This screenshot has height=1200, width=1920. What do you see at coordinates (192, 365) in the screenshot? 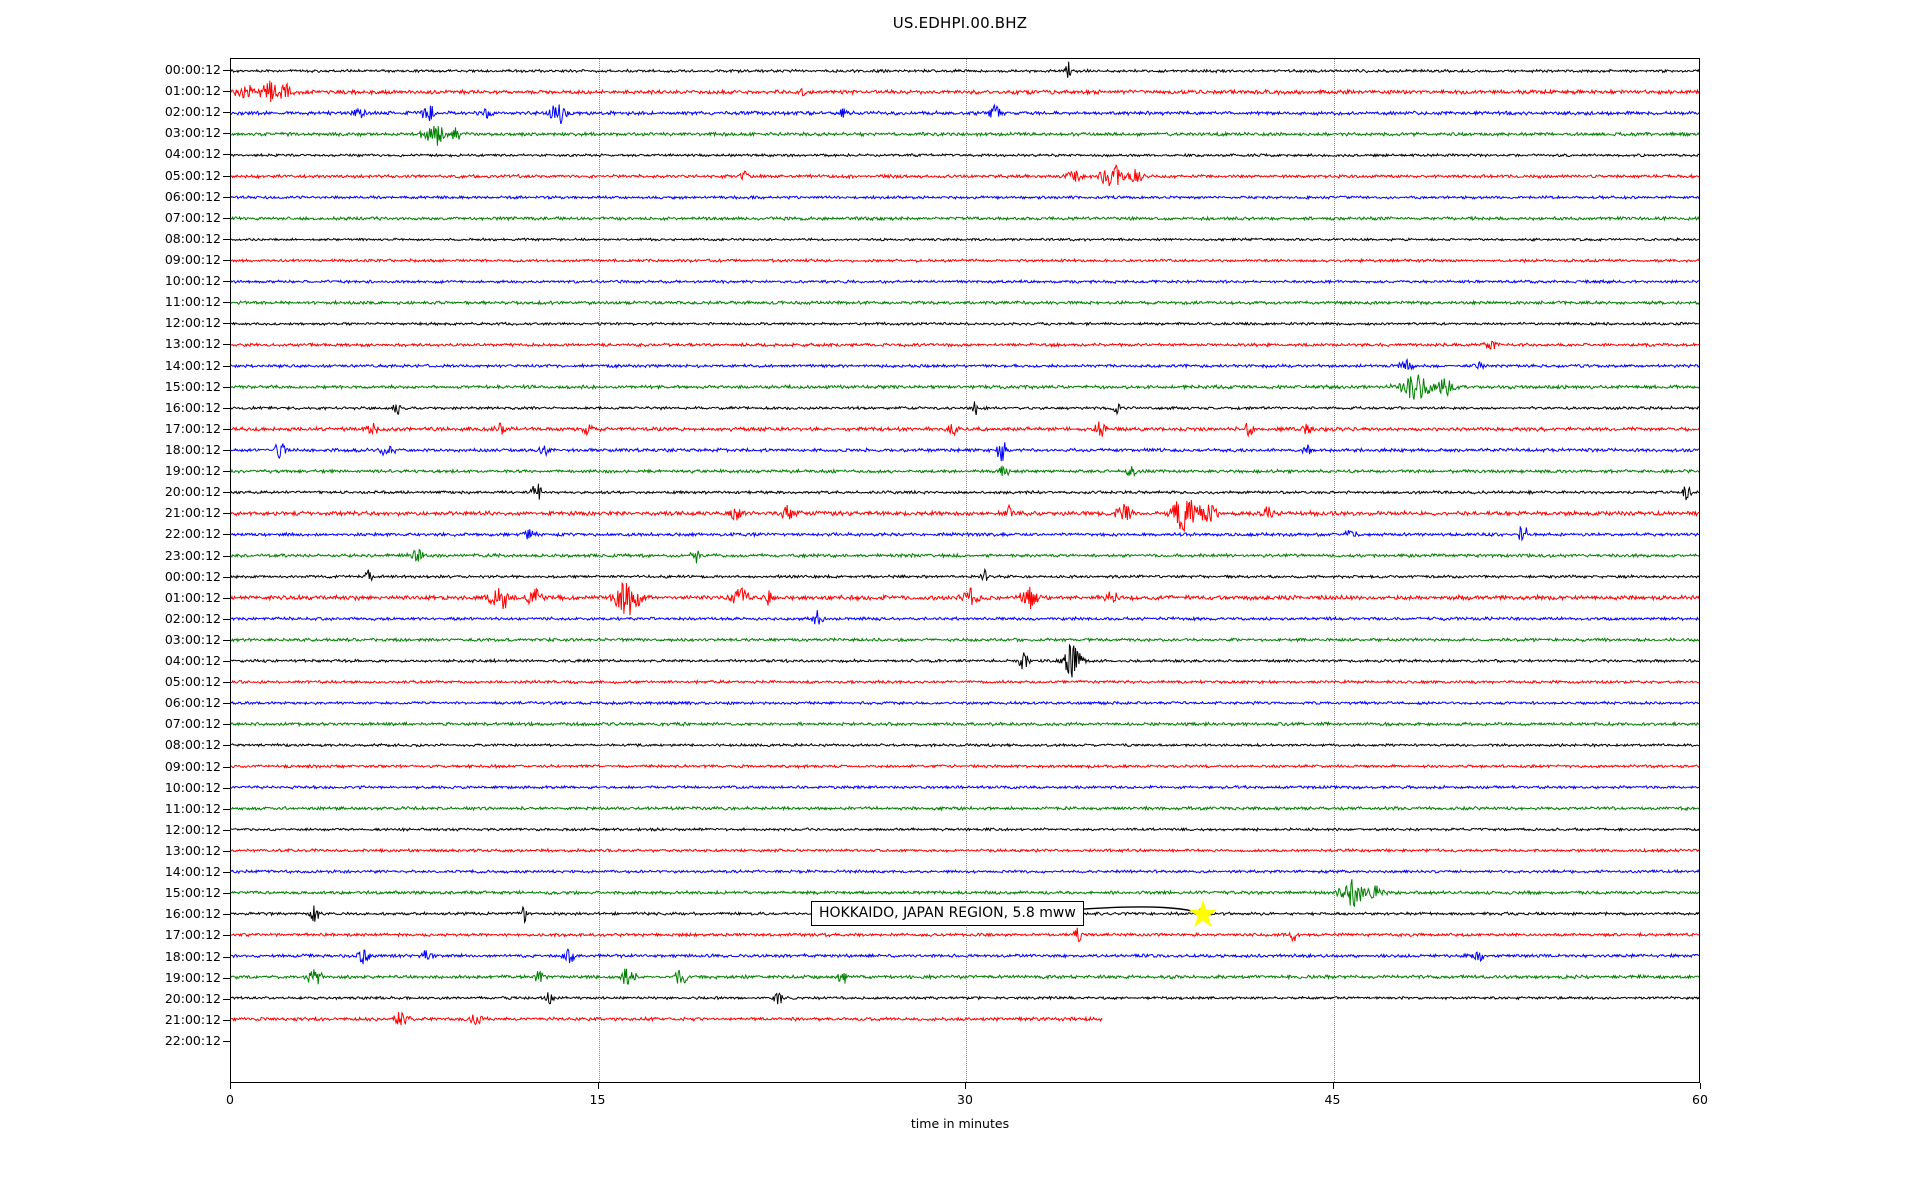
I see `y-axis-tick-label: 14:00:12` at bounding box center [192, 365].